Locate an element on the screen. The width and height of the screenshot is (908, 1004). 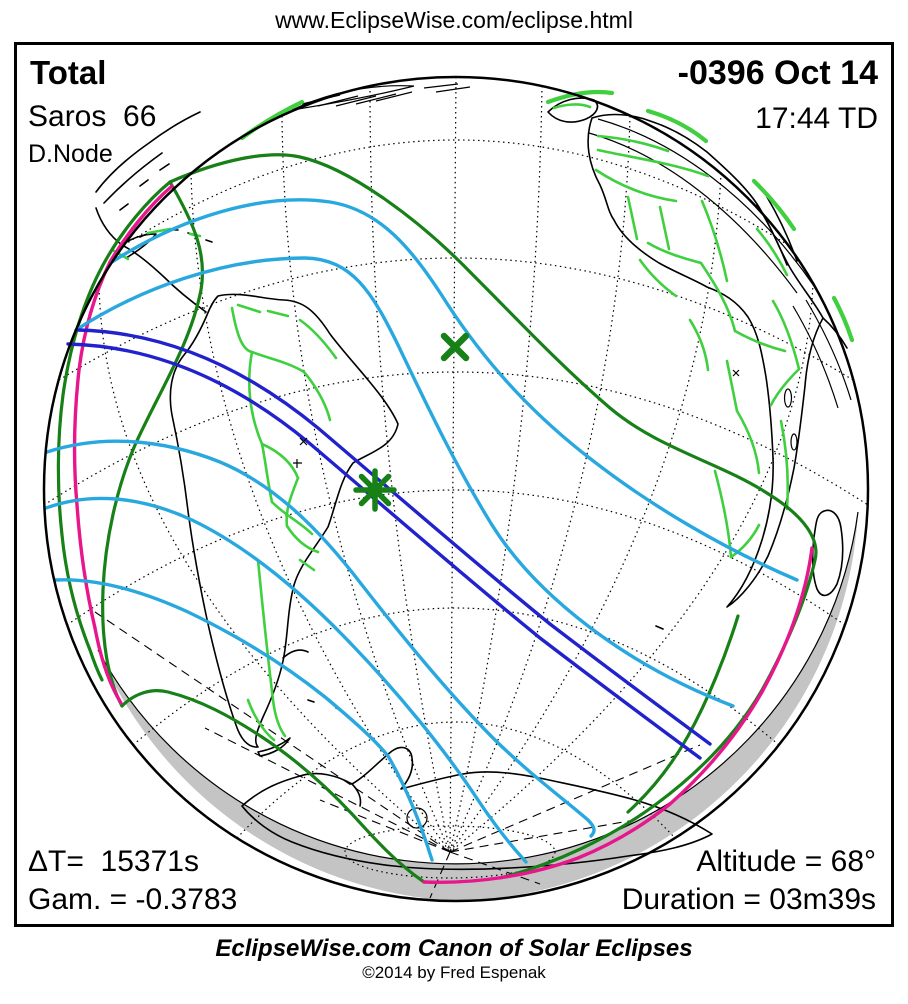
node-label: D.Node is located at coordinates (70, 154).